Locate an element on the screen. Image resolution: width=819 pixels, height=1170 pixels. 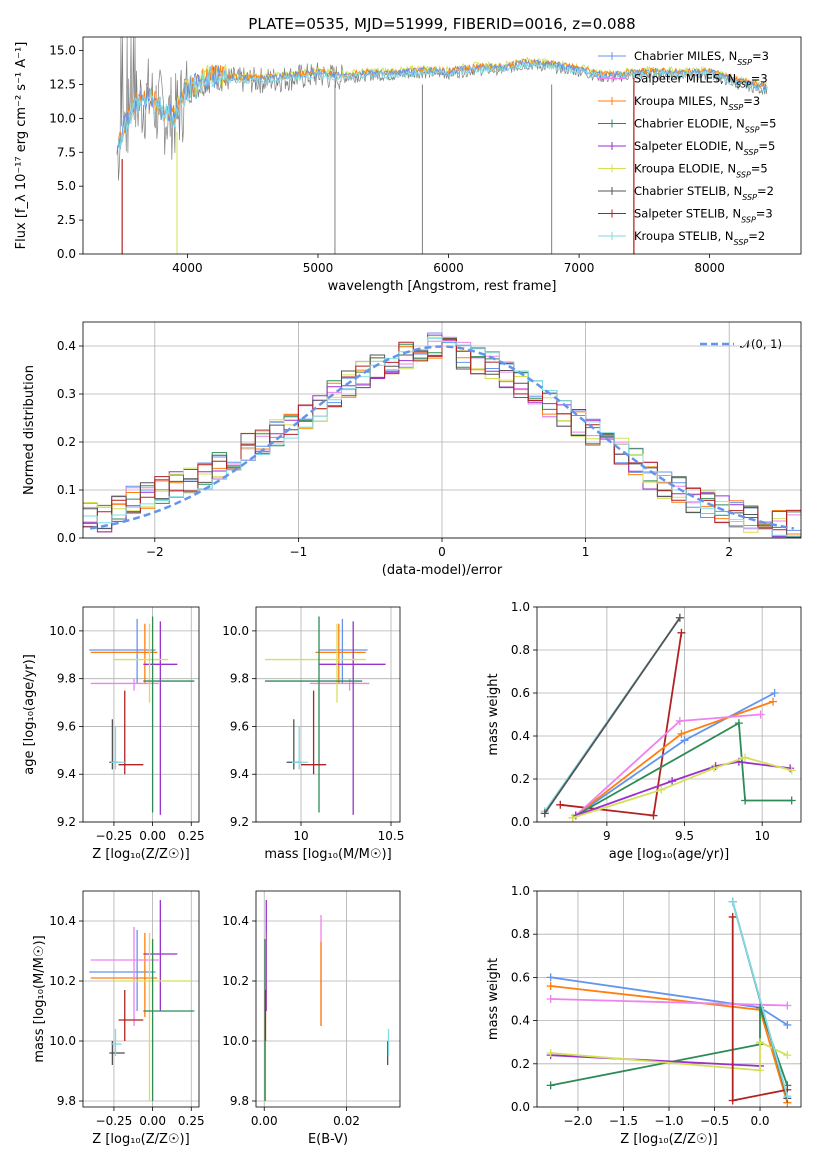
legend-label: Salpeter MILES, NSSP=3 is located at coordinates (701, 81).